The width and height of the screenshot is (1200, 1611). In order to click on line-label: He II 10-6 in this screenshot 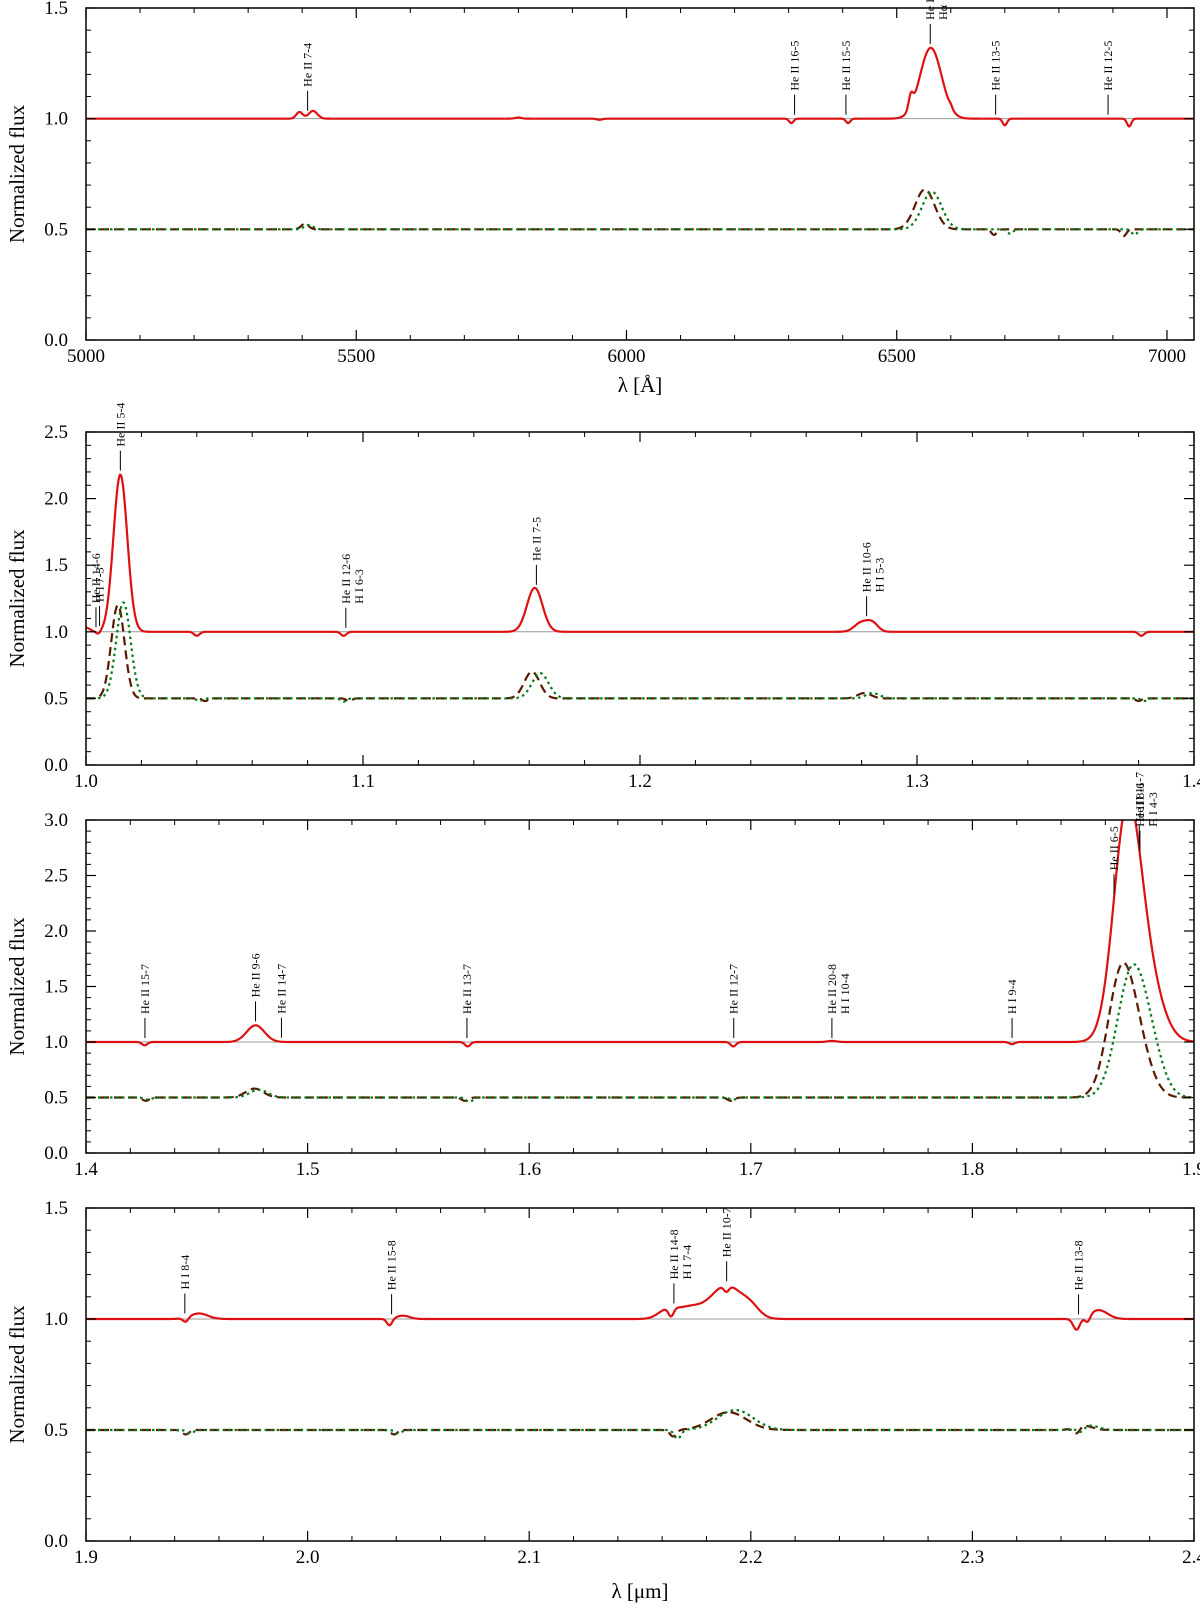, I will do `click(867, 567)`.